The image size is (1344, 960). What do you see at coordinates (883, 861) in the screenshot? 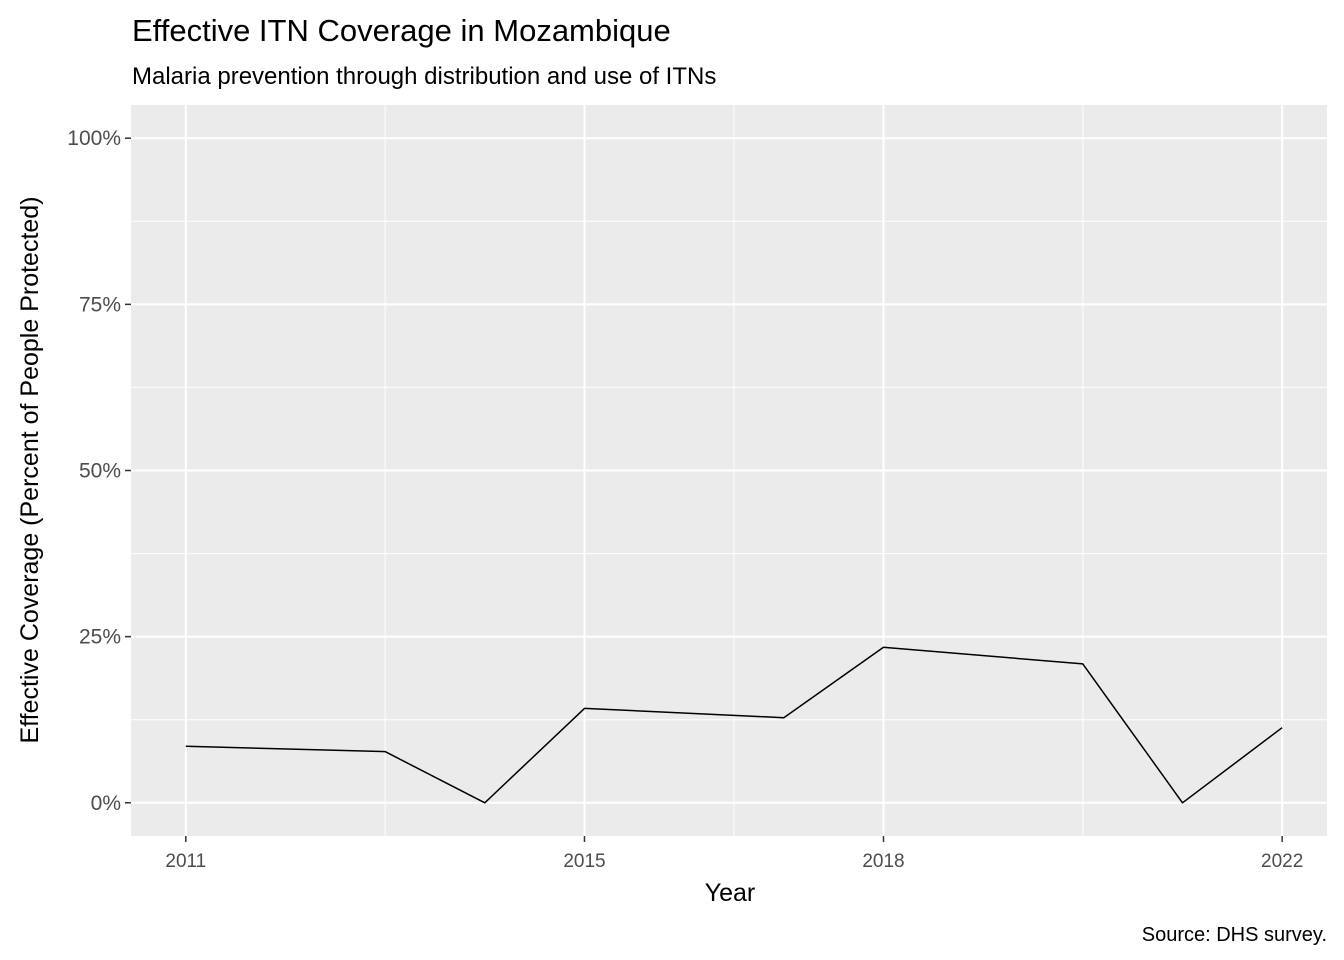
I see `x-tick-label: 2018` at bounding box center [883, 861].